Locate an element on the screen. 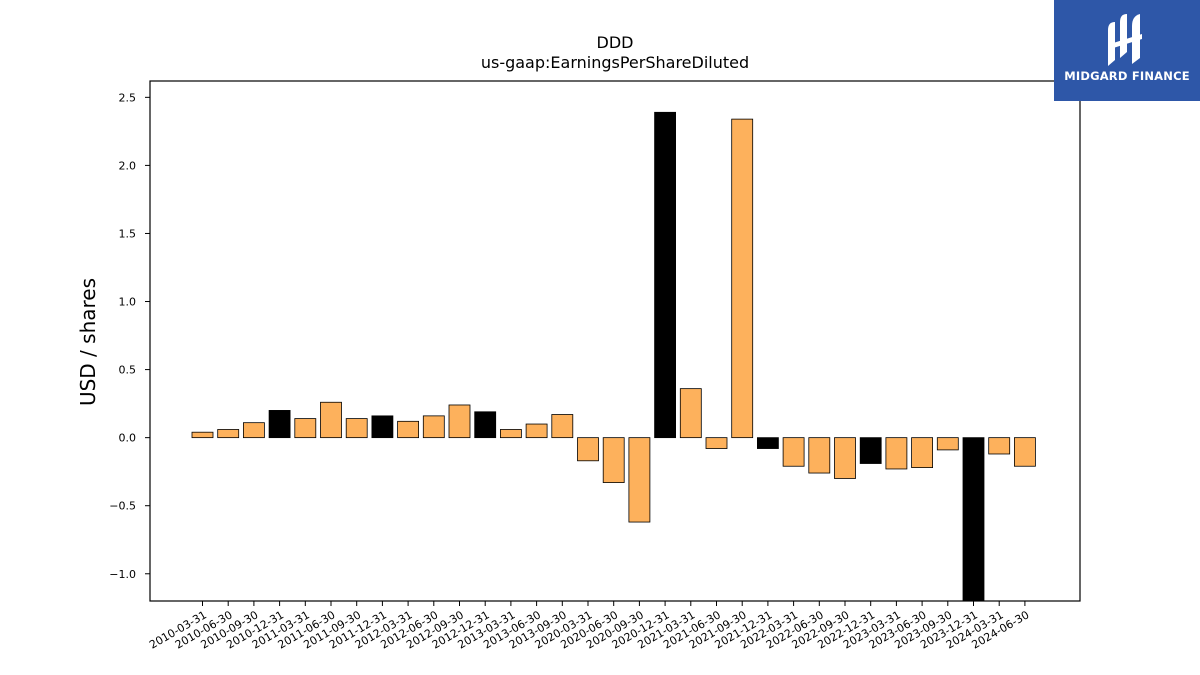  chart-title: DDD is located at coordinates (615, 42).